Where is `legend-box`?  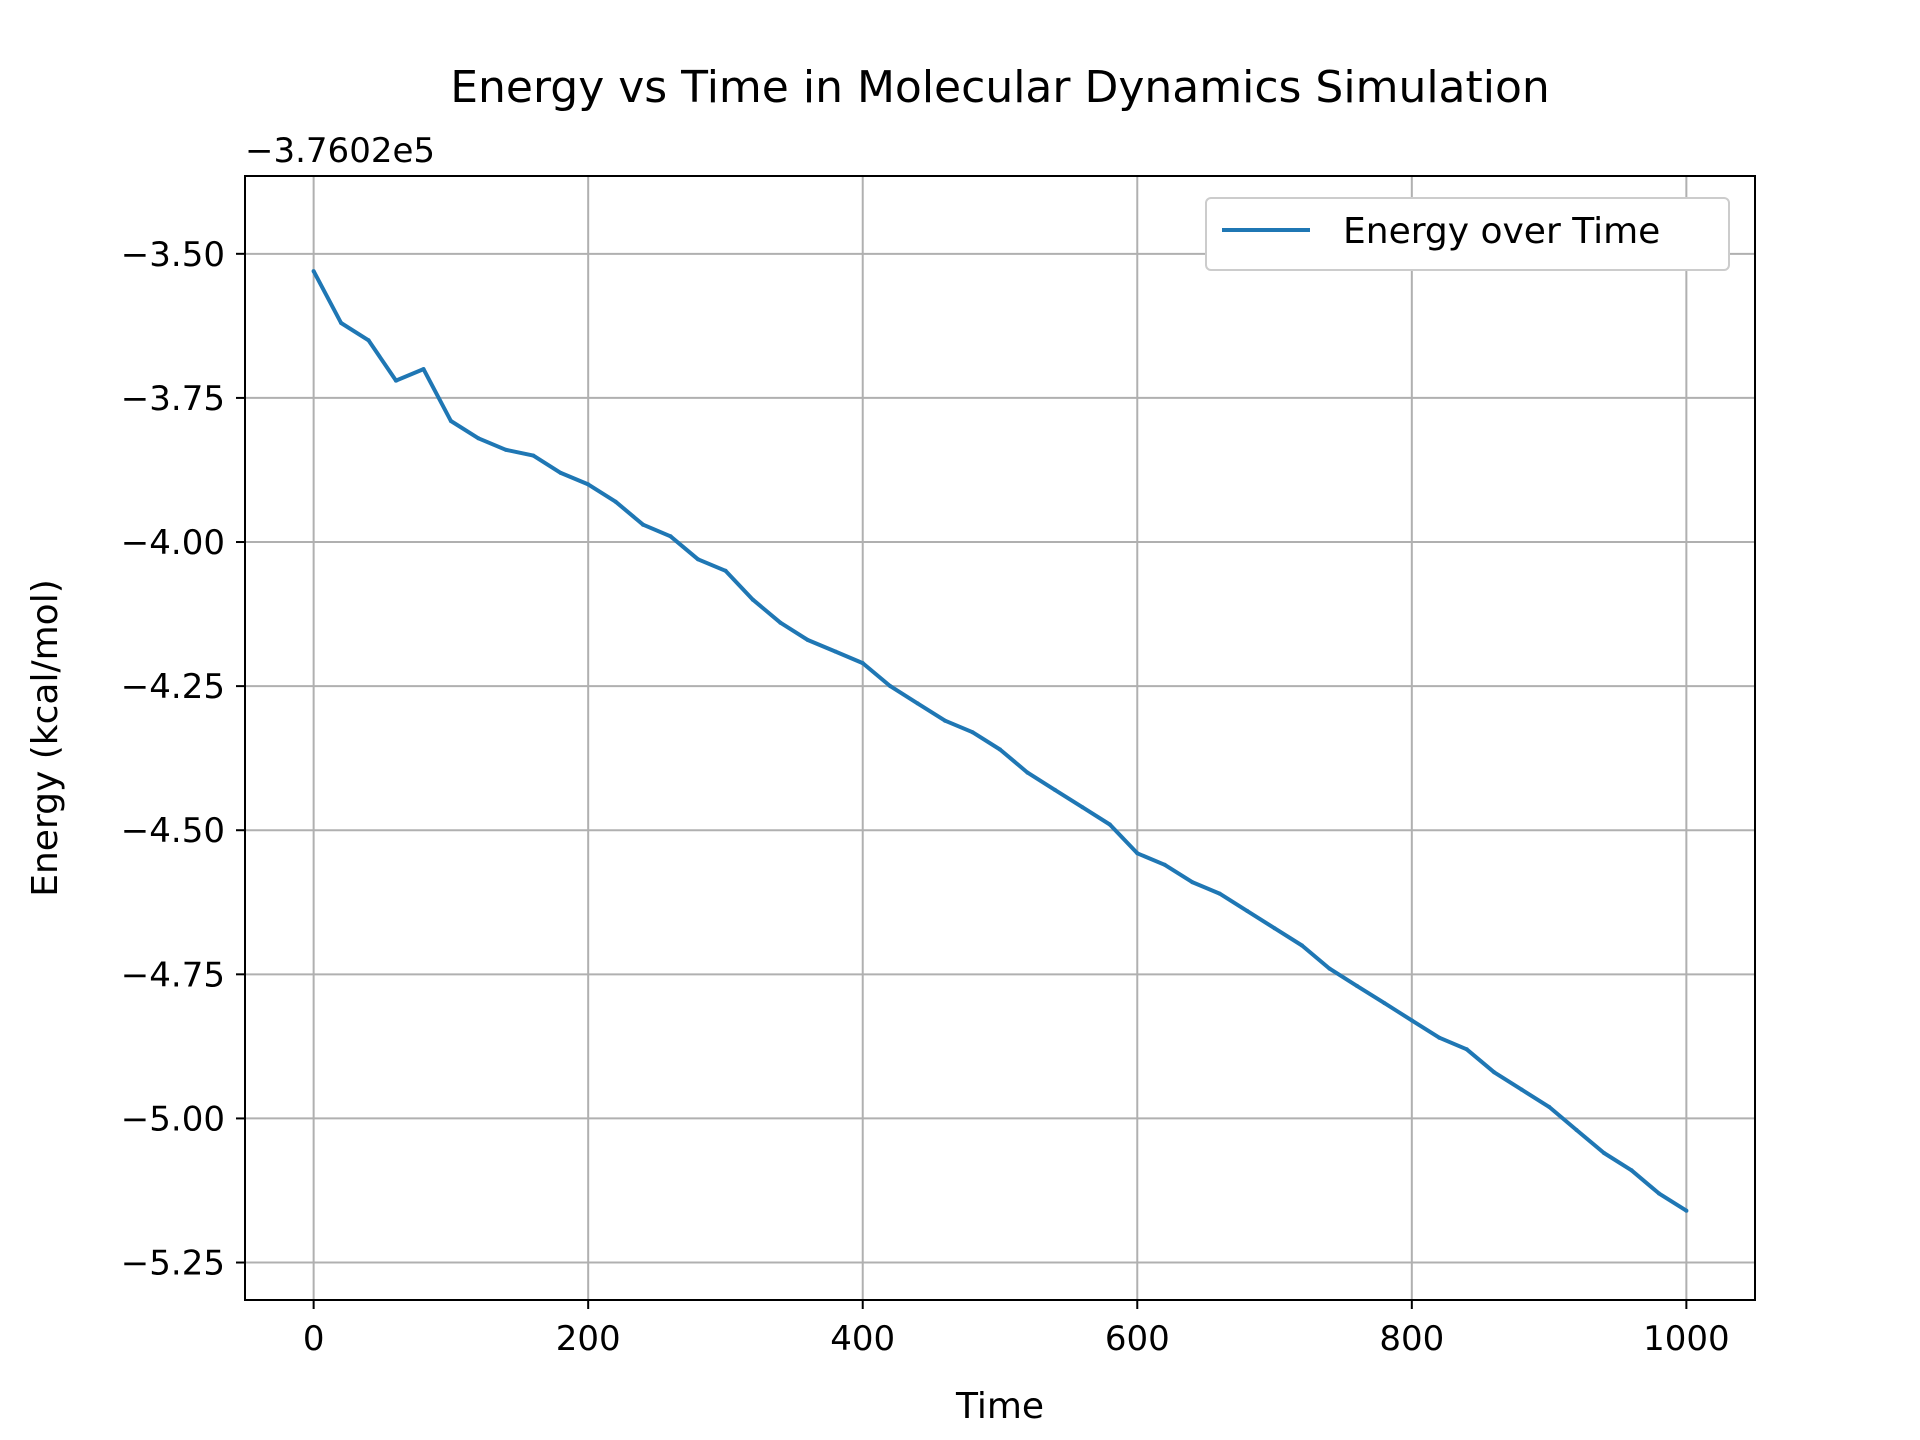 legend-box is located at coordinates (1467, 234).